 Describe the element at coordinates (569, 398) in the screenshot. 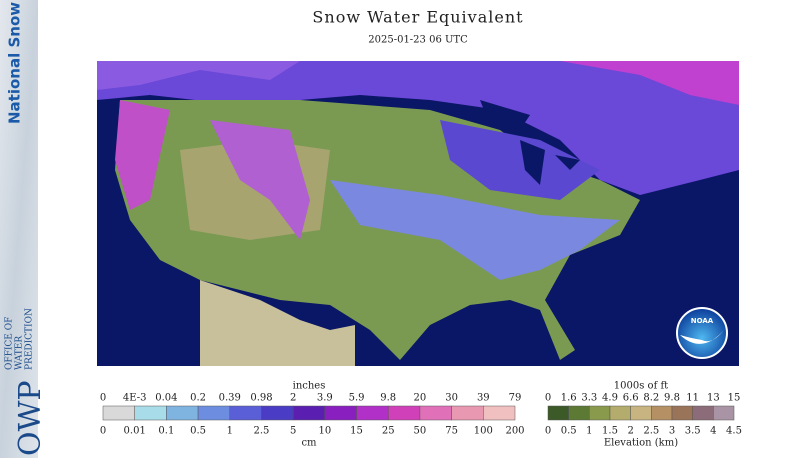

I see `legend-label: 1.6` at that location.